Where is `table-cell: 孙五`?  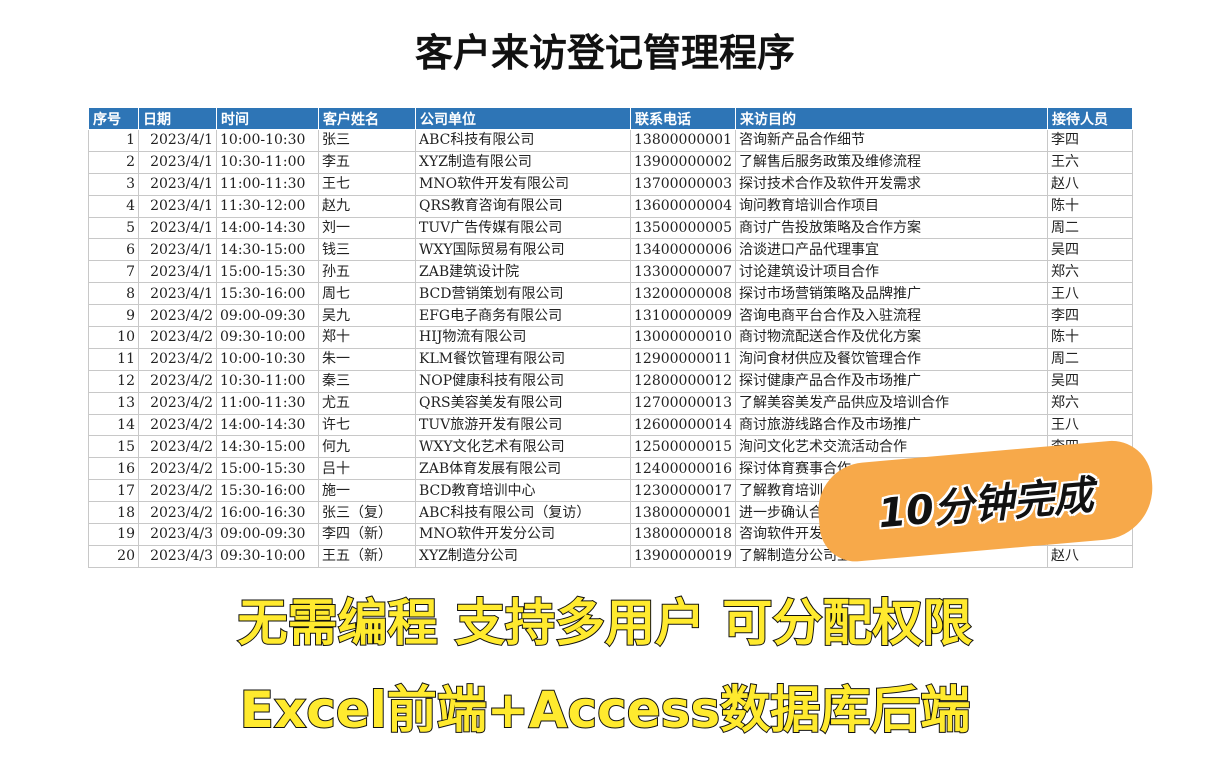
table-cell: 孙五 is located at coordinates (367, 272).